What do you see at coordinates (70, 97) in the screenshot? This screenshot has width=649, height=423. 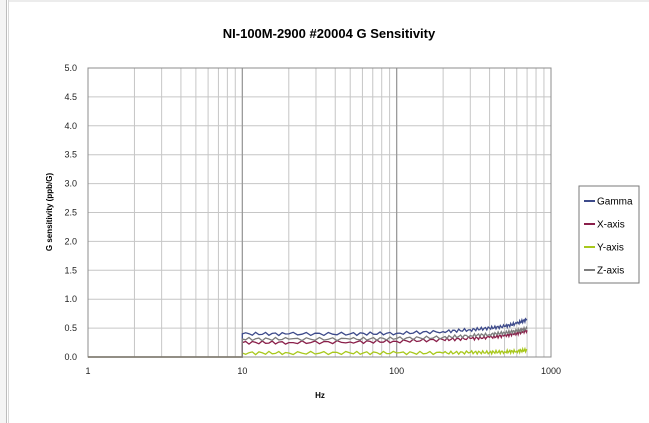 I see `y-tick-label: 4.5` at bounding box center [70, 97].